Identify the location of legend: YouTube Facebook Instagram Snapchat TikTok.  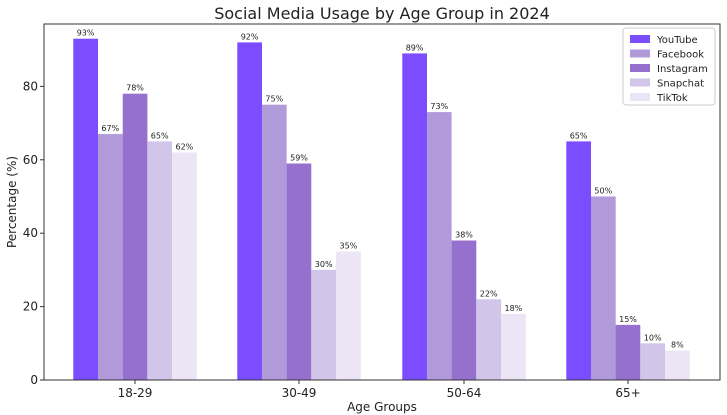
(669, 66).